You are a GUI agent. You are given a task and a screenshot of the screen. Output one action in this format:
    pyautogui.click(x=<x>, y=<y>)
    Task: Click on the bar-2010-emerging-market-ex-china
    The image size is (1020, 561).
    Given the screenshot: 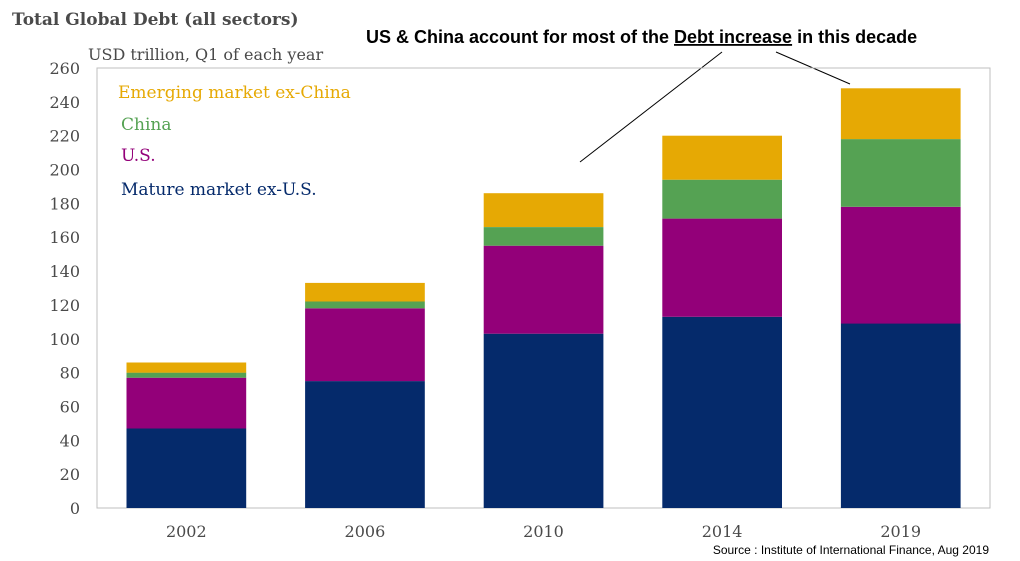 What is the action you would take?
    pyautogui.click(x=543, y=210)
    